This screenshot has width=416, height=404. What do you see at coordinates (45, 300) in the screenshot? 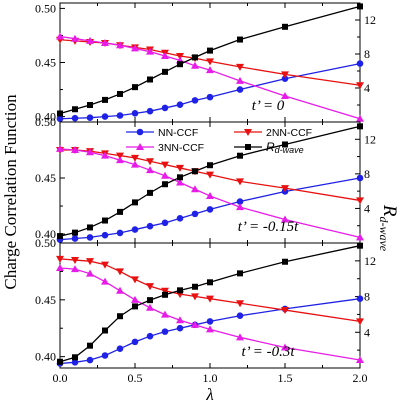
I see `y-tick-label: 0.45` at bounding box center [45, 300].